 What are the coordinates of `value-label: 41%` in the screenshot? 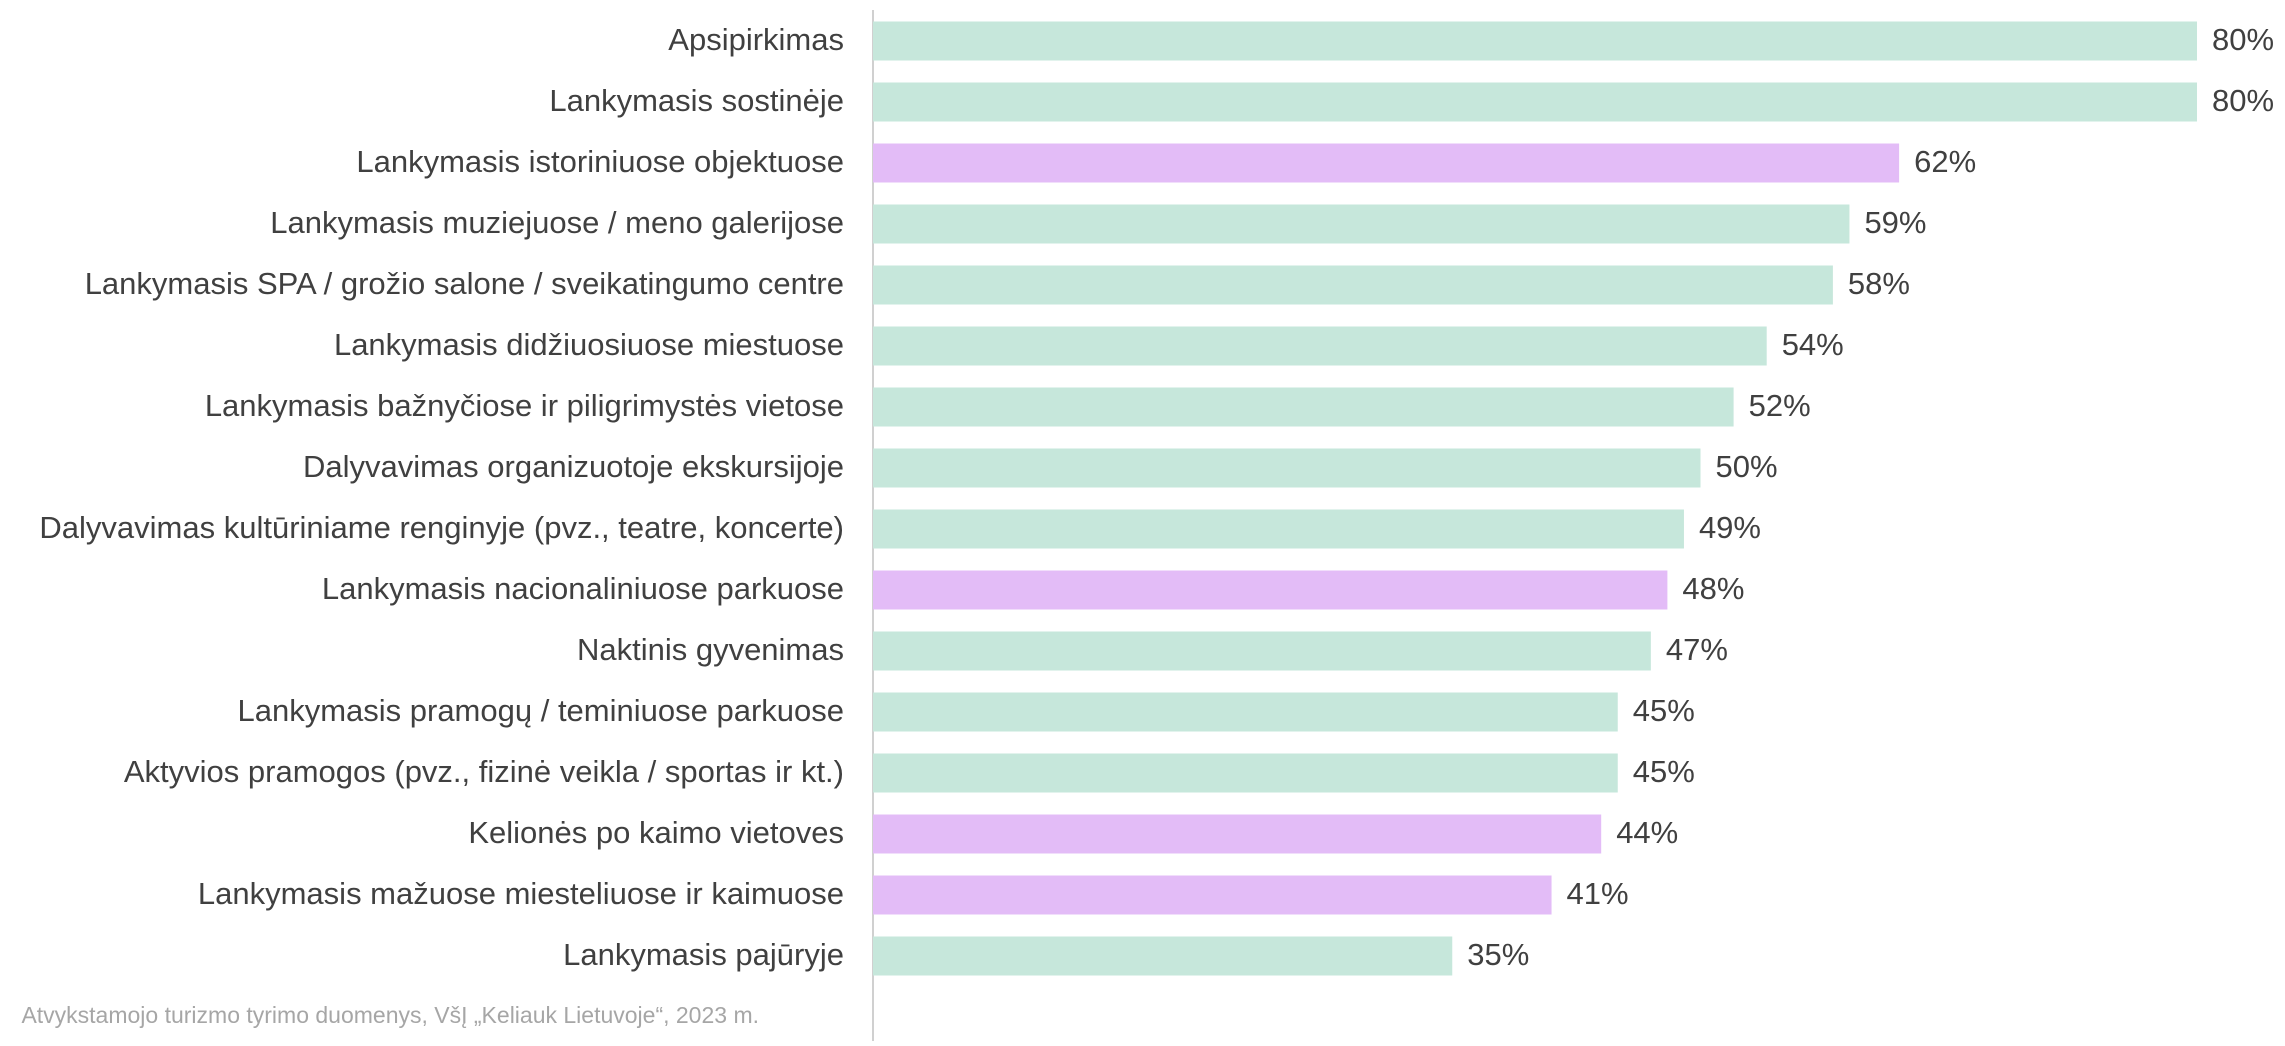 It's located at (1598, 893).